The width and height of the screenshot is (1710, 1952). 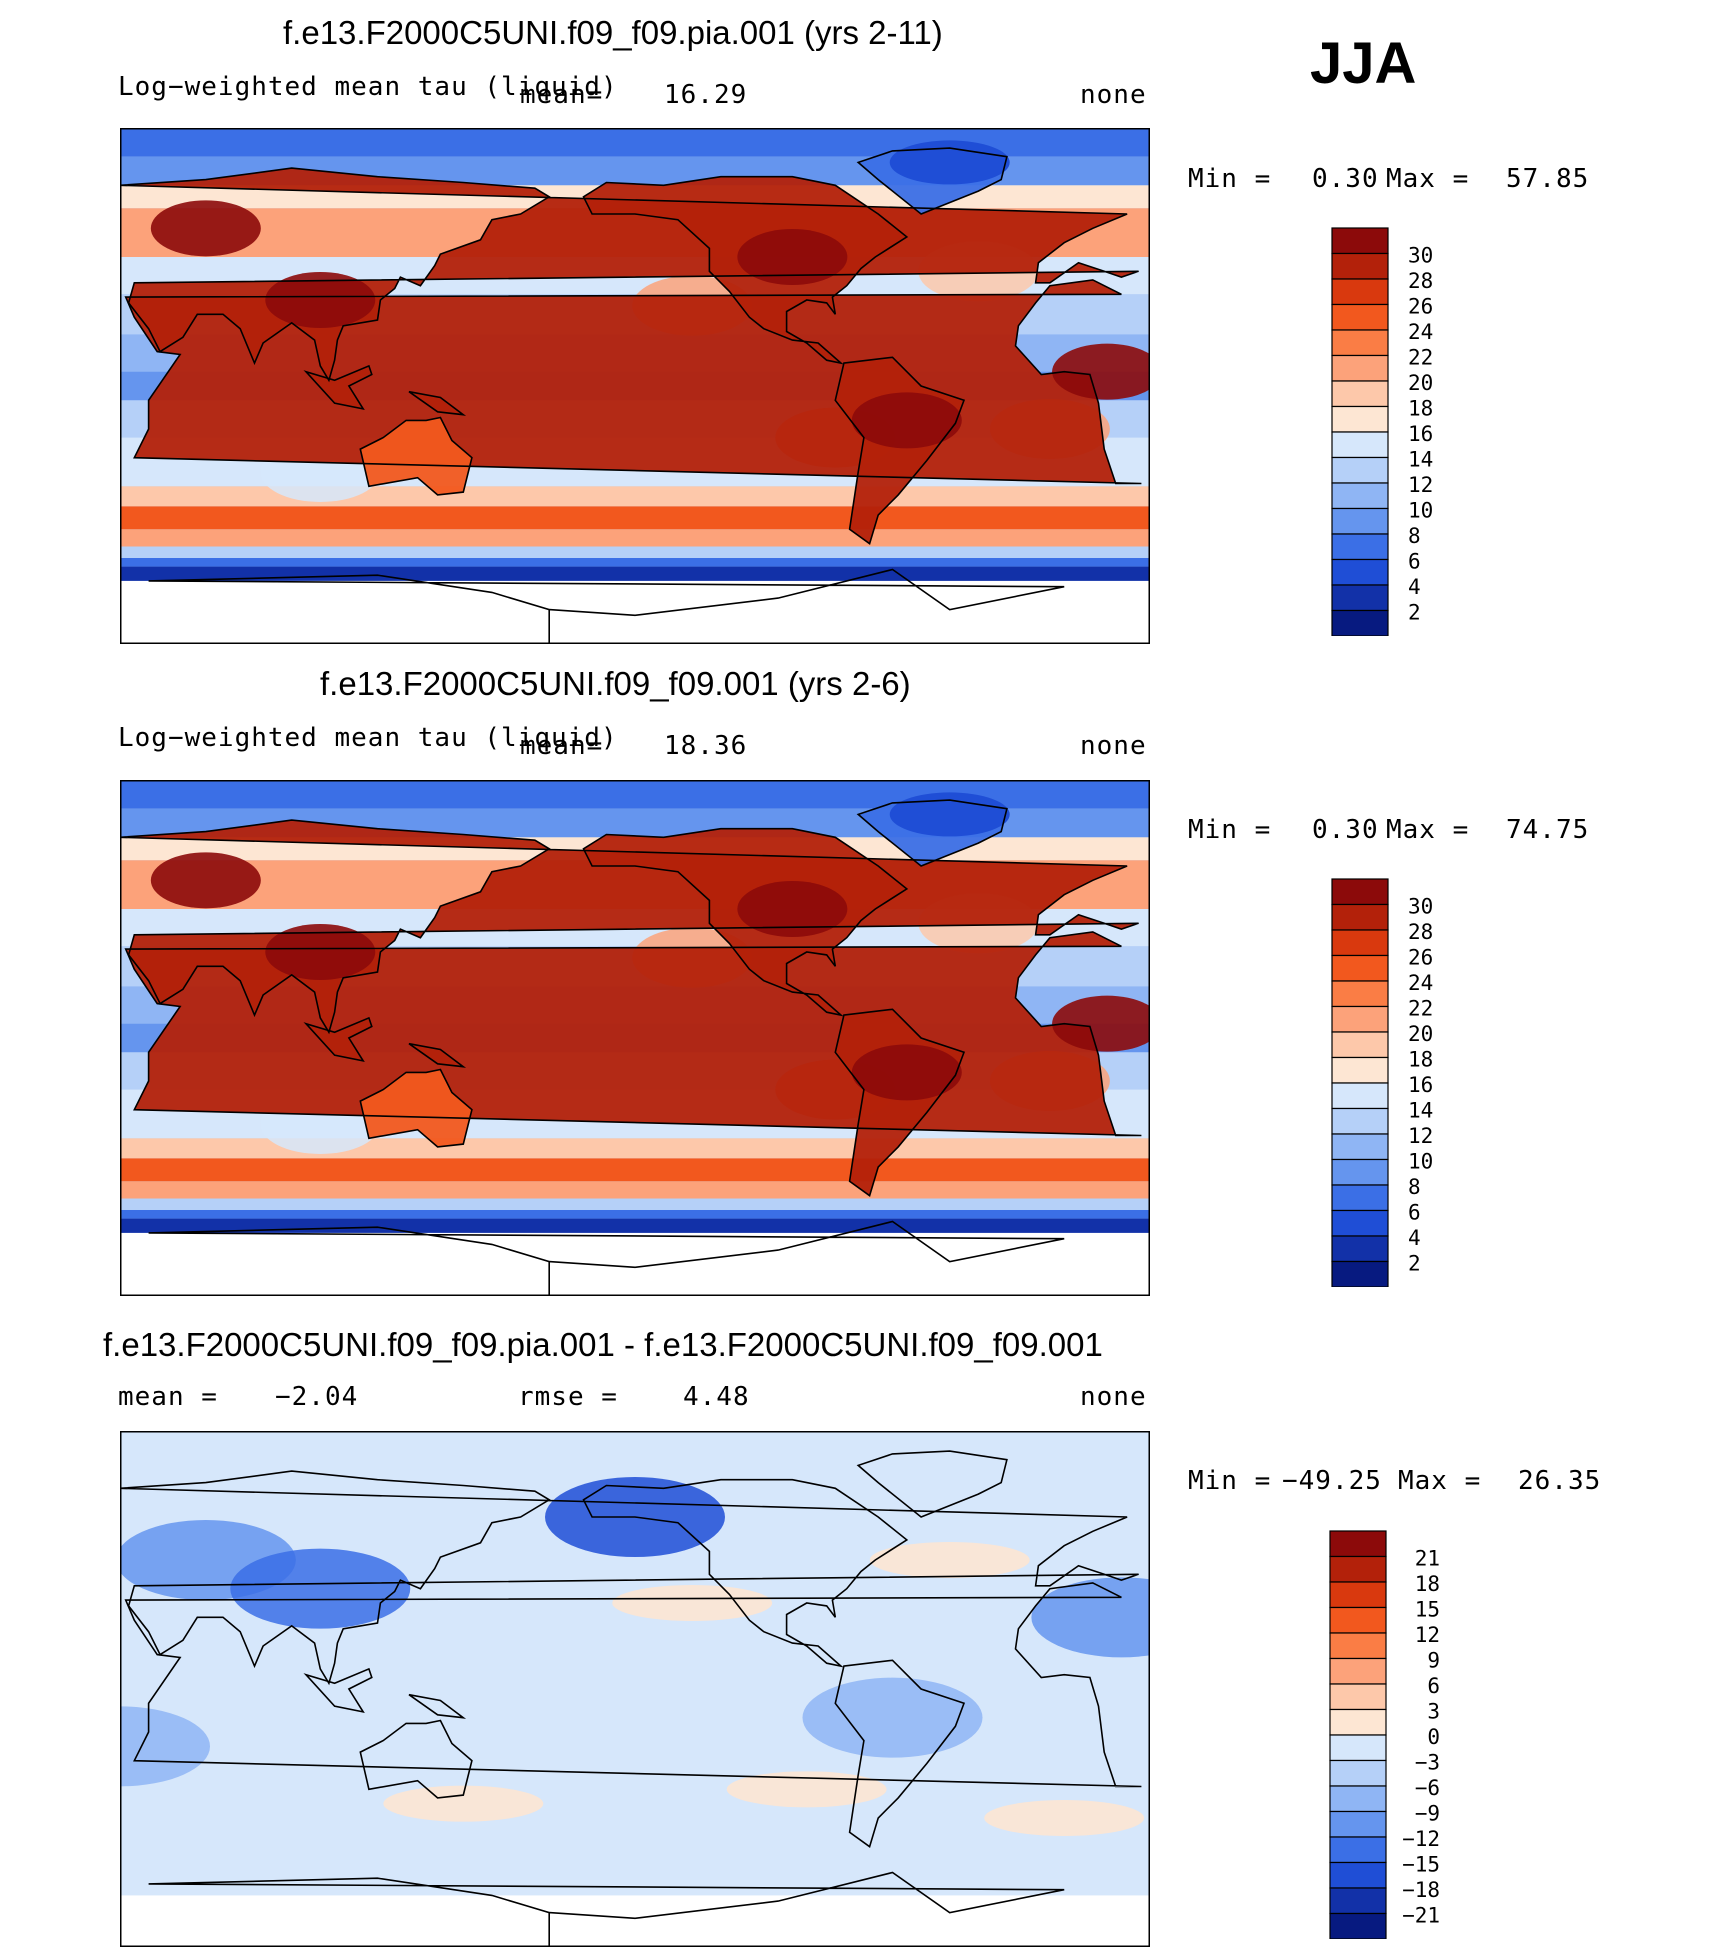 What do you see at coordinates (562, 746) in the screenshot?
I see `panel2-mean-label: mean=` at bounding box center [562, 746].